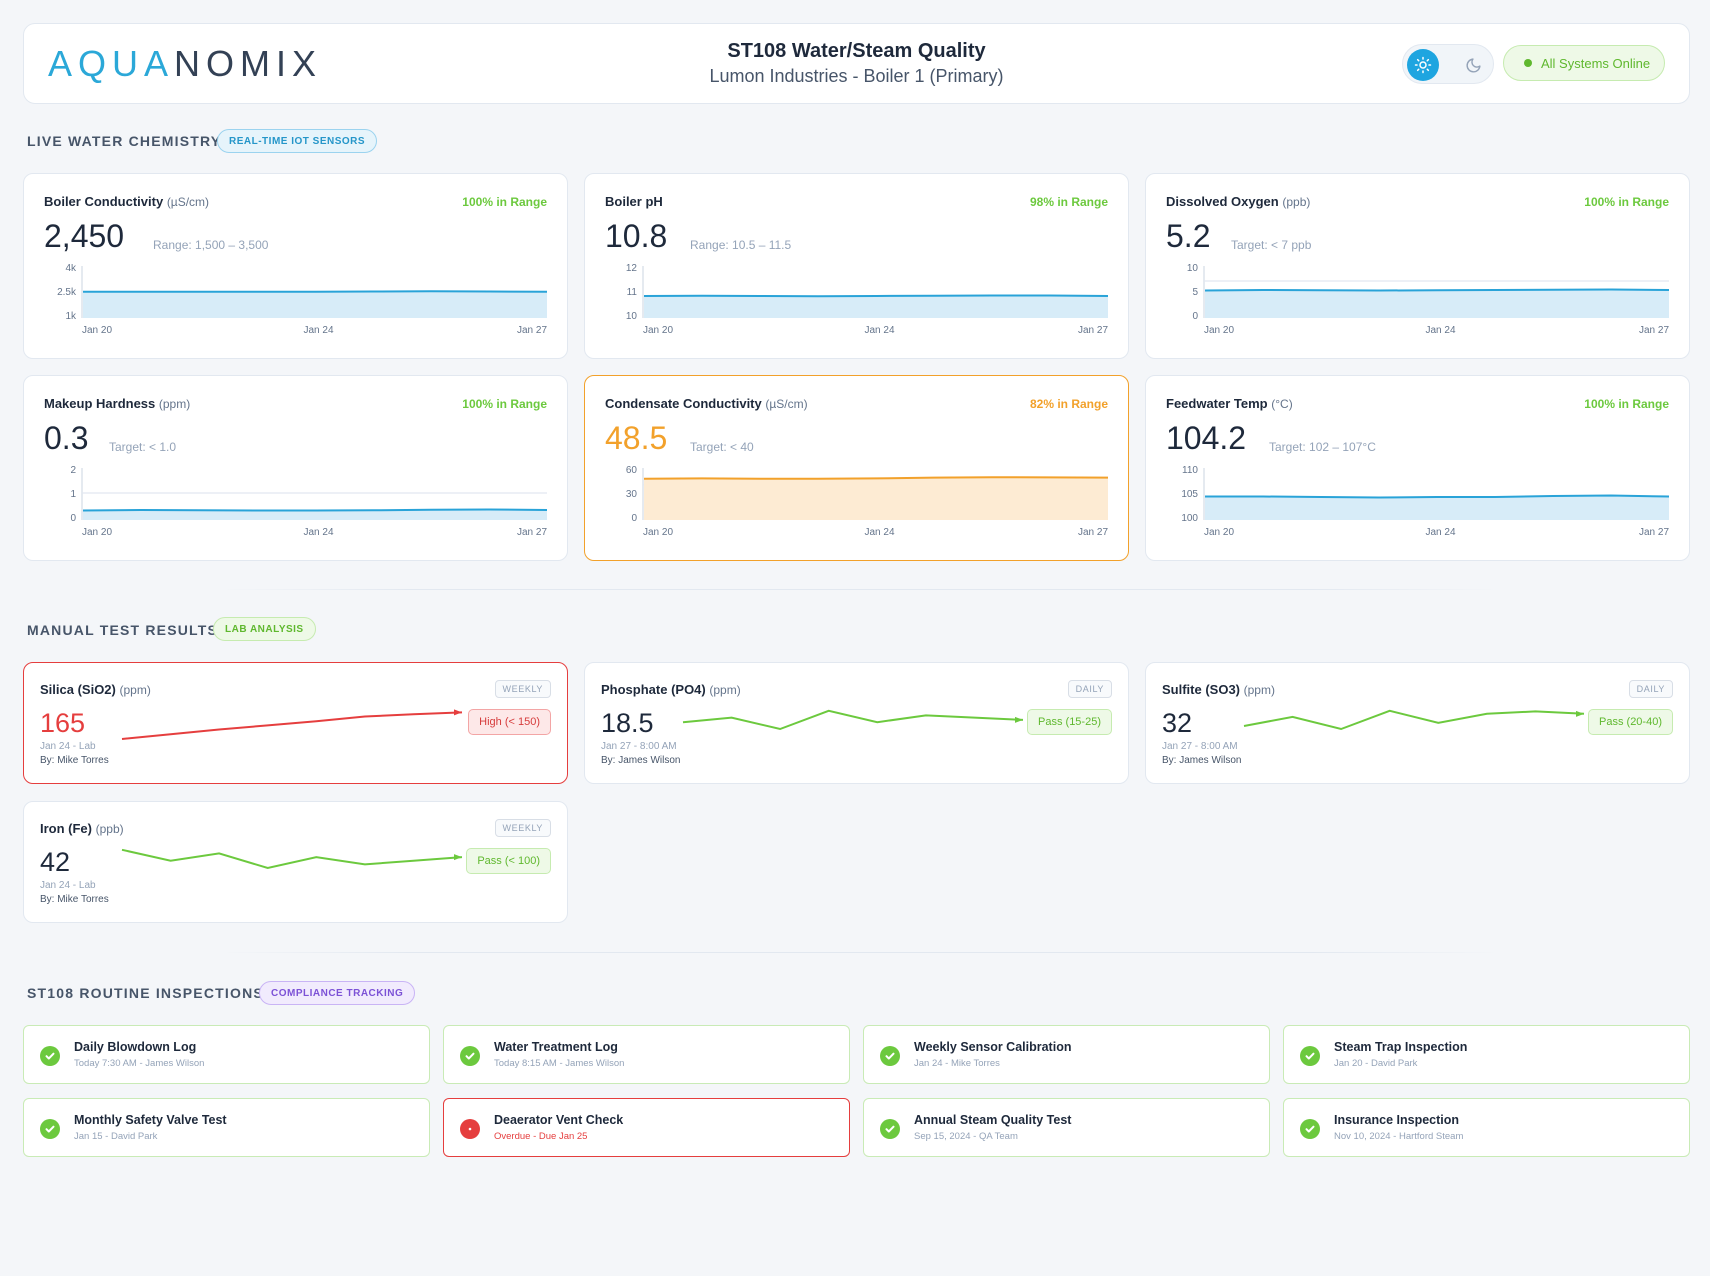  What do you see at coordinates (63, 723) in the screenshot?
I see `lab-test-value: 165` at bounding box center [63, 723].